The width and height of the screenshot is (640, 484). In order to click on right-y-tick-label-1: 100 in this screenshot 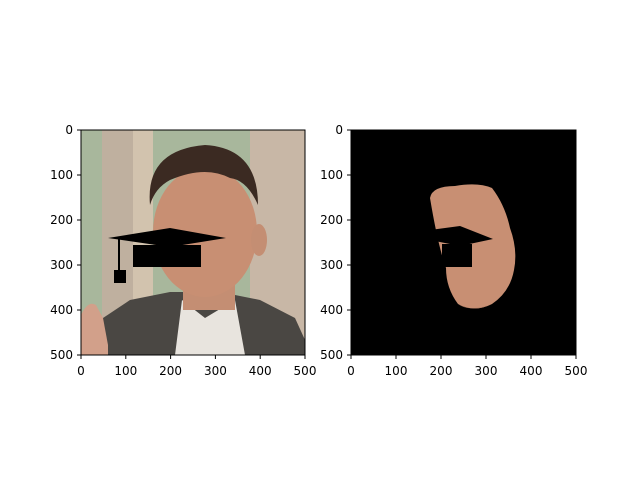, I will do `click(331, 175)`.